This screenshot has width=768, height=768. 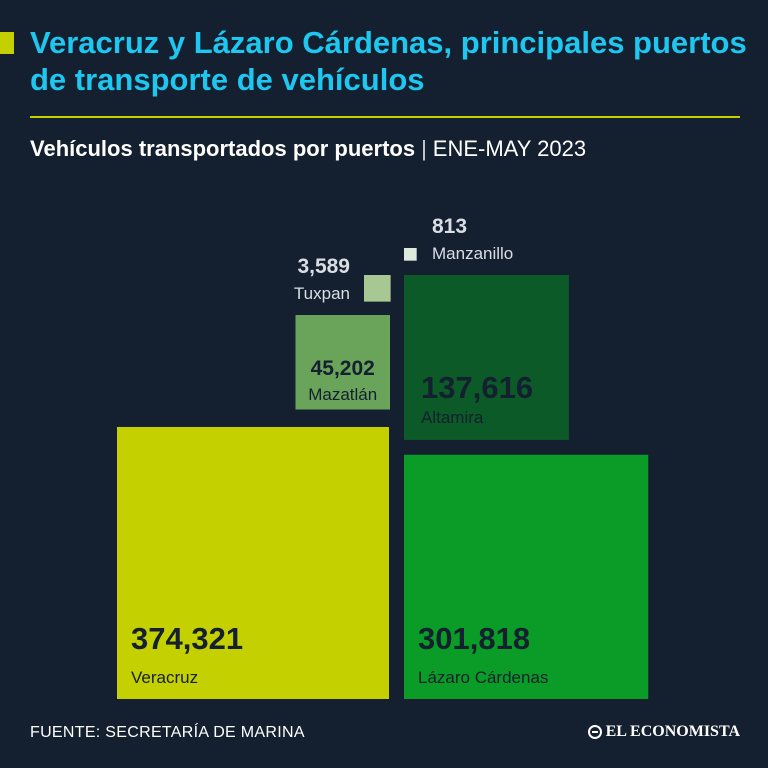 I want to click on square-lazaro-cardenas, so click(x=526, y=576).